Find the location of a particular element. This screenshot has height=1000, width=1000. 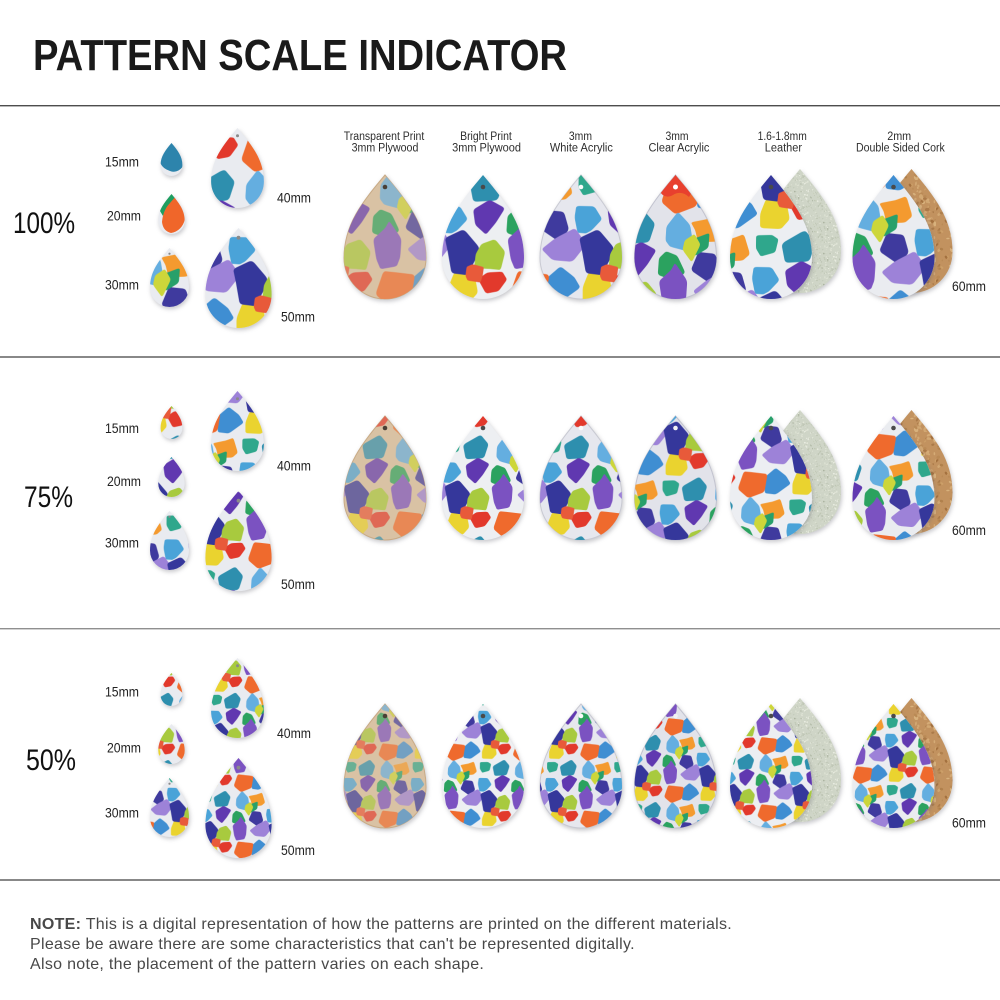

svg-text: Bright Print is located at coordinates (486, 137).